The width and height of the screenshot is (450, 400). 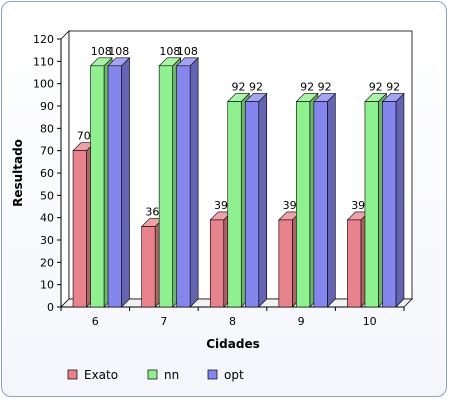 What do you see at coordinates (47, 106) in the screenshot?
I see `y-tick-label: 90` at bounding box center [47, 106].